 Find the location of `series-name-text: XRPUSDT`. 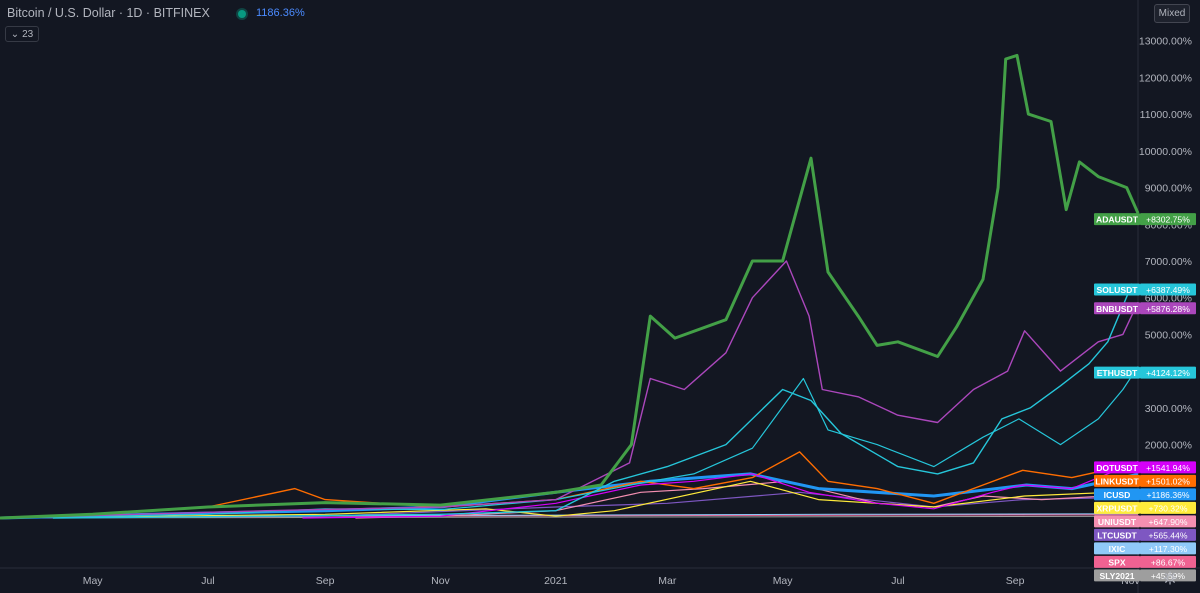

series-name-text: XRPUSDT is located at coordinates (1117, 508).